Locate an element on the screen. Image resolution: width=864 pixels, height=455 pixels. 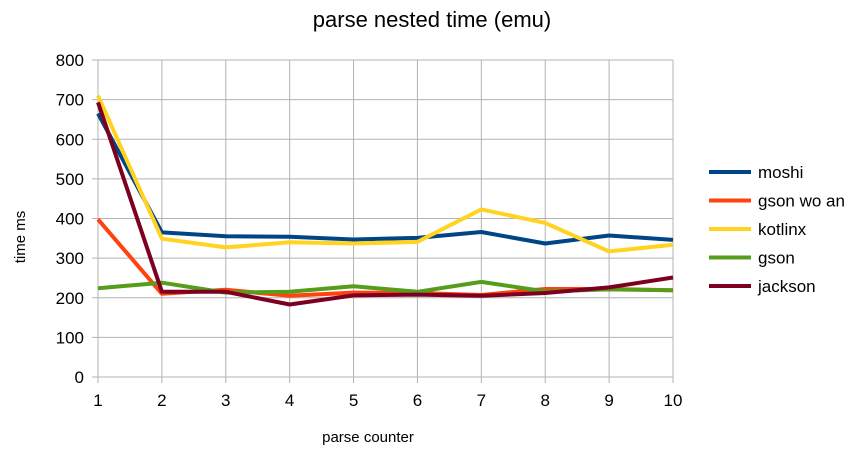
y-tick-label: 800 is located at coordinates (70, 60).